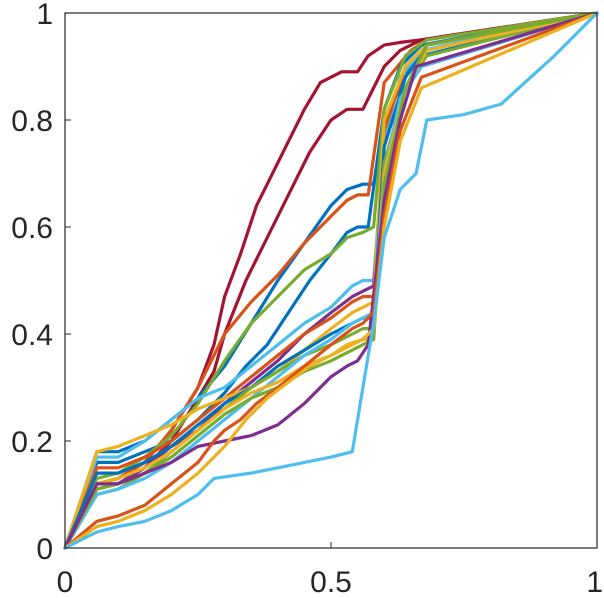 Image resolution: width=604 pixels, height=598 pixels. What do you see at coordinates (65, 582) in the screenshot?
I see `x-tick-label: 0` at bounding box center [65, 582].